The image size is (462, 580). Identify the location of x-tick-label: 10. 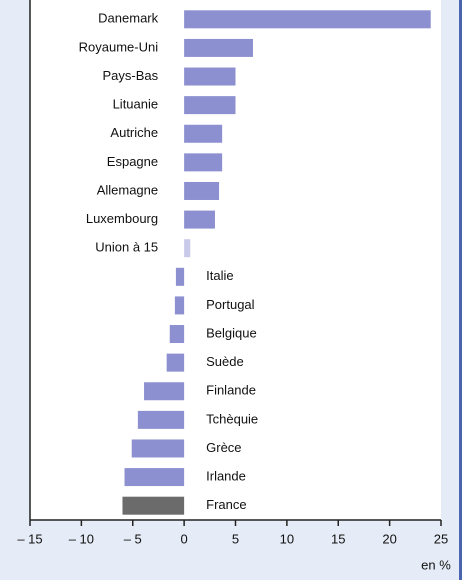
(287, 538).